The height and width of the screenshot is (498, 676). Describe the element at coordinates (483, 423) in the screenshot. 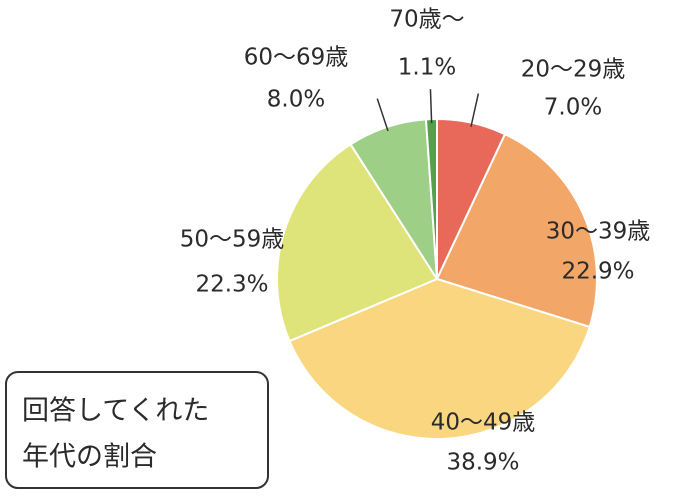

I see `slice-label: 40～49歳` at that location.